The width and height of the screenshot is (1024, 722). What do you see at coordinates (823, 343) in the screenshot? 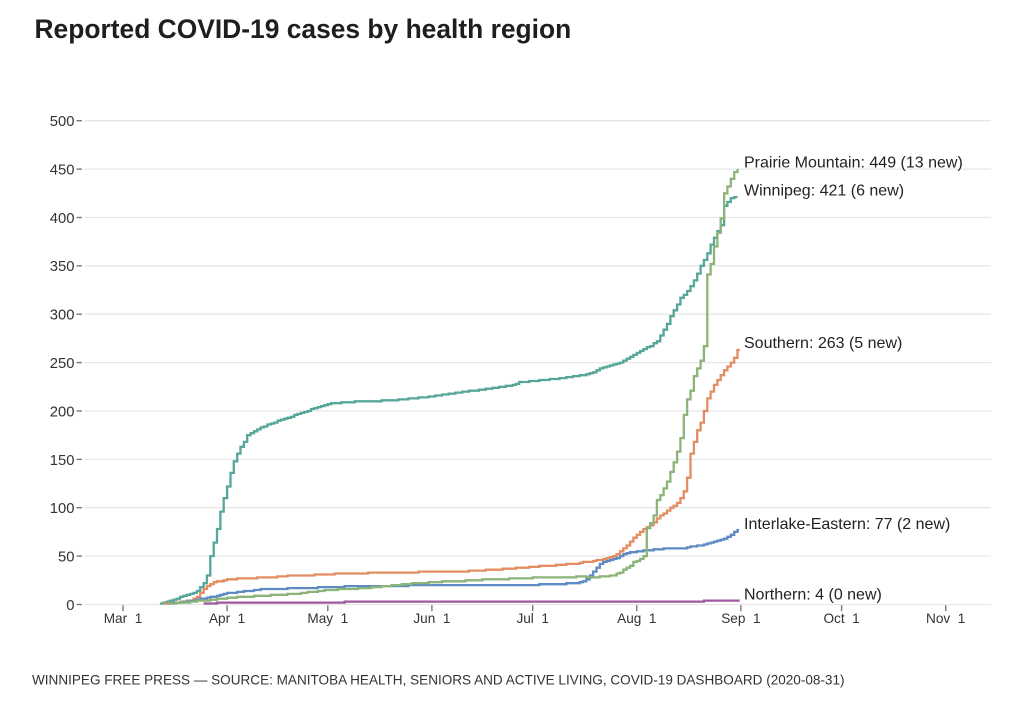
I see `svg-text: Southern: 263 (5 new)` at bounding box center [823, 343].